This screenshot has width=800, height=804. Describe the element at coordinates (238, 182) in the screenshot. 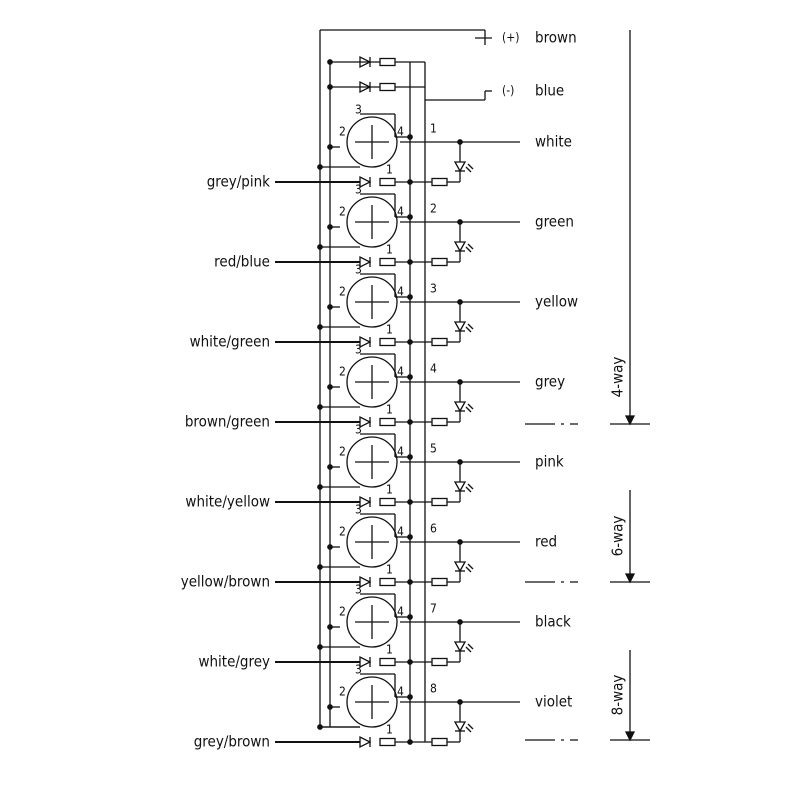

I see `input-wire-label: grey/pink` at that location.